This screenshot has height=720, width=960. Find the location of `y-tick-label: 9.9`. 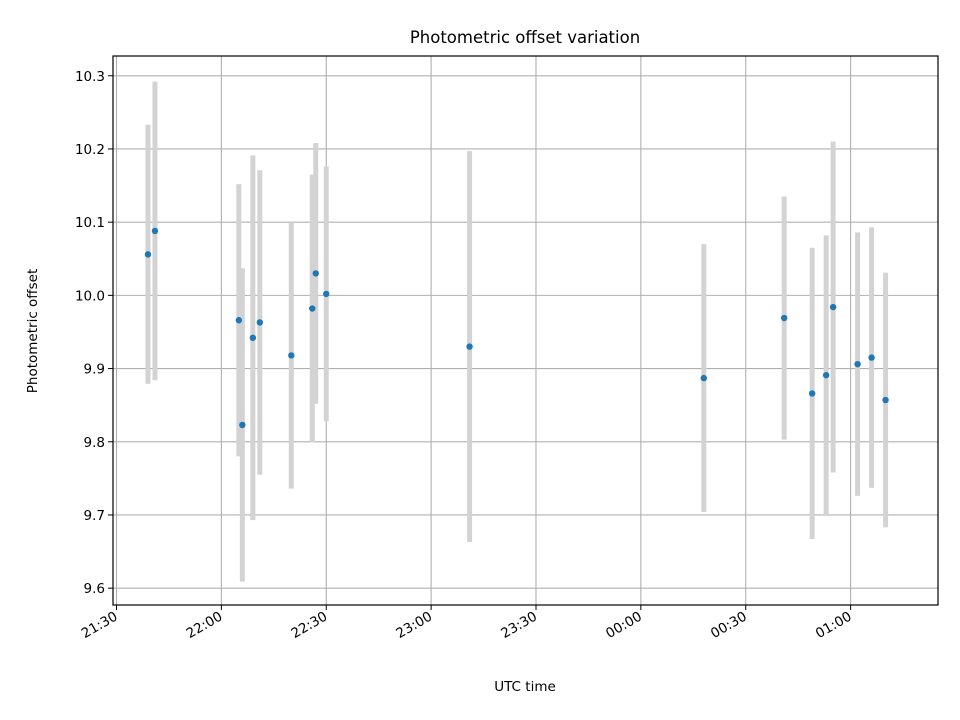

y-tick-label: 9.9 is located at coordinates (94, 370).